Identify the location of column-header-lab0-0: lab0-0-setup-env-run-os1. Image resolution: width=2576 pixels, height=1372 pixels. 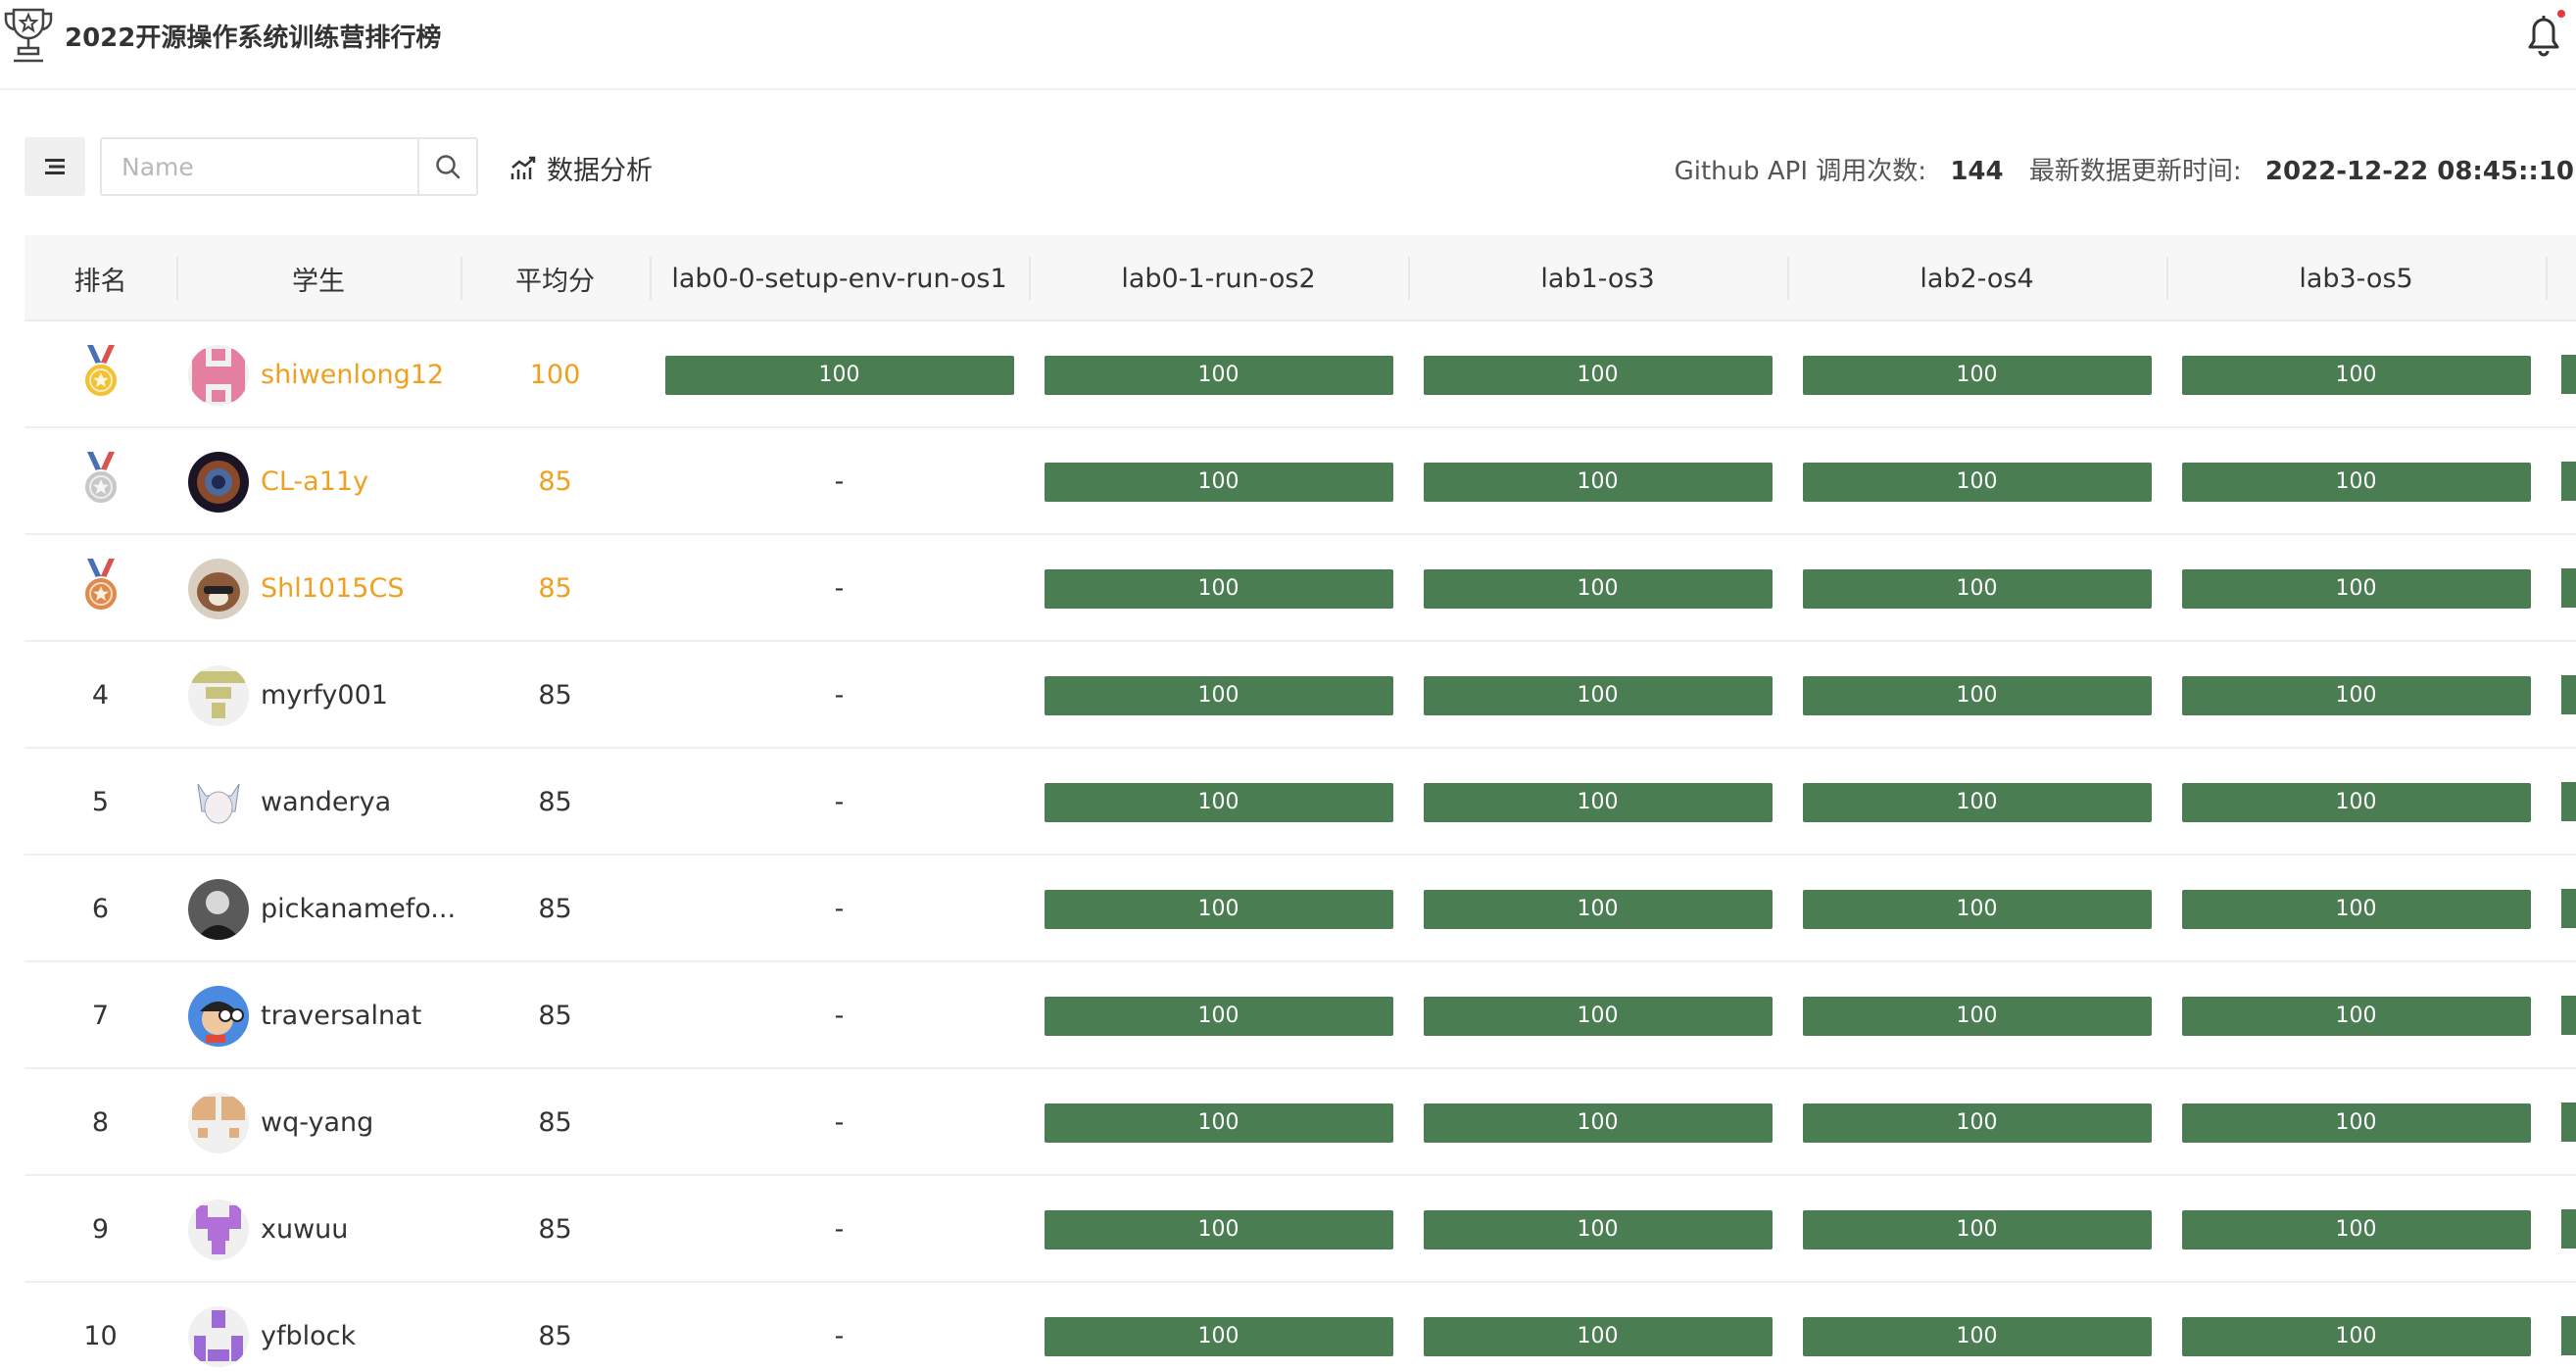
(839, 278).